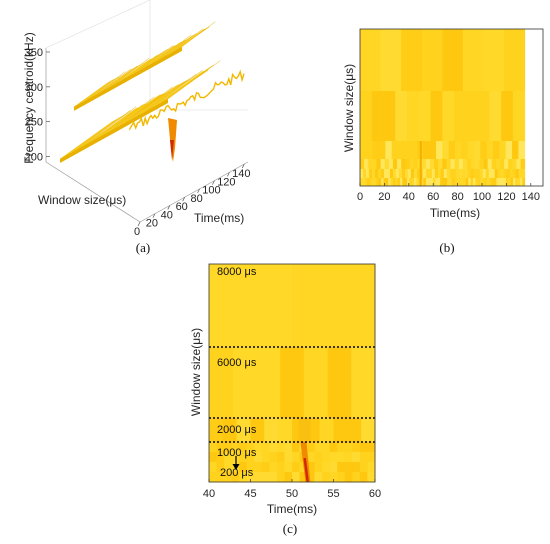  I want to click on panel-a-xtick-label: 40, so click(167, 215).